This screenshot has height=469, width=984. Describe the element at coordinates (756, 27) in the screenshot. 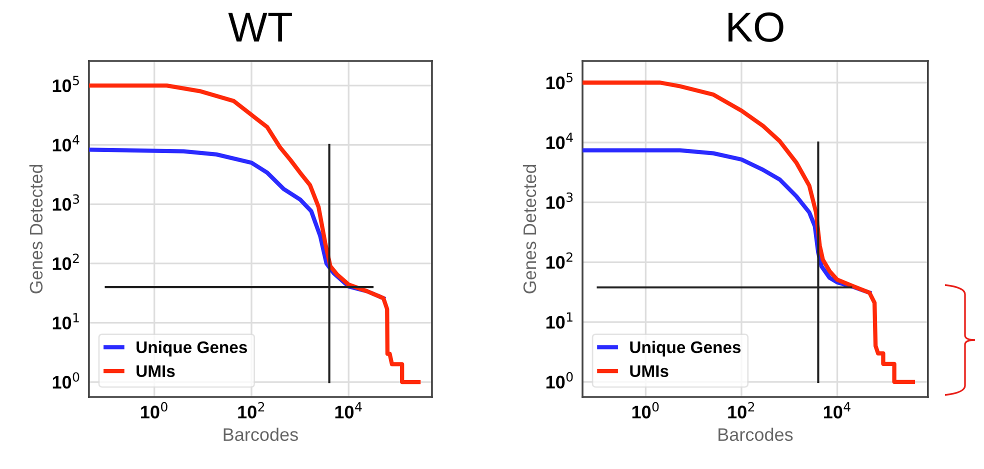

I see `chart-title: KO` at that location.